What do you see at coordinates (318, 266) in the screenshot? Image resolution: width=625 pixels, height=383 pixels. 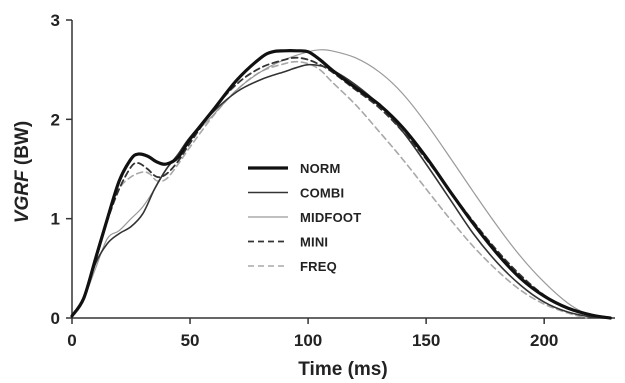 I see `legend-label-freq: FREQ` at bounding box center [318, 266].